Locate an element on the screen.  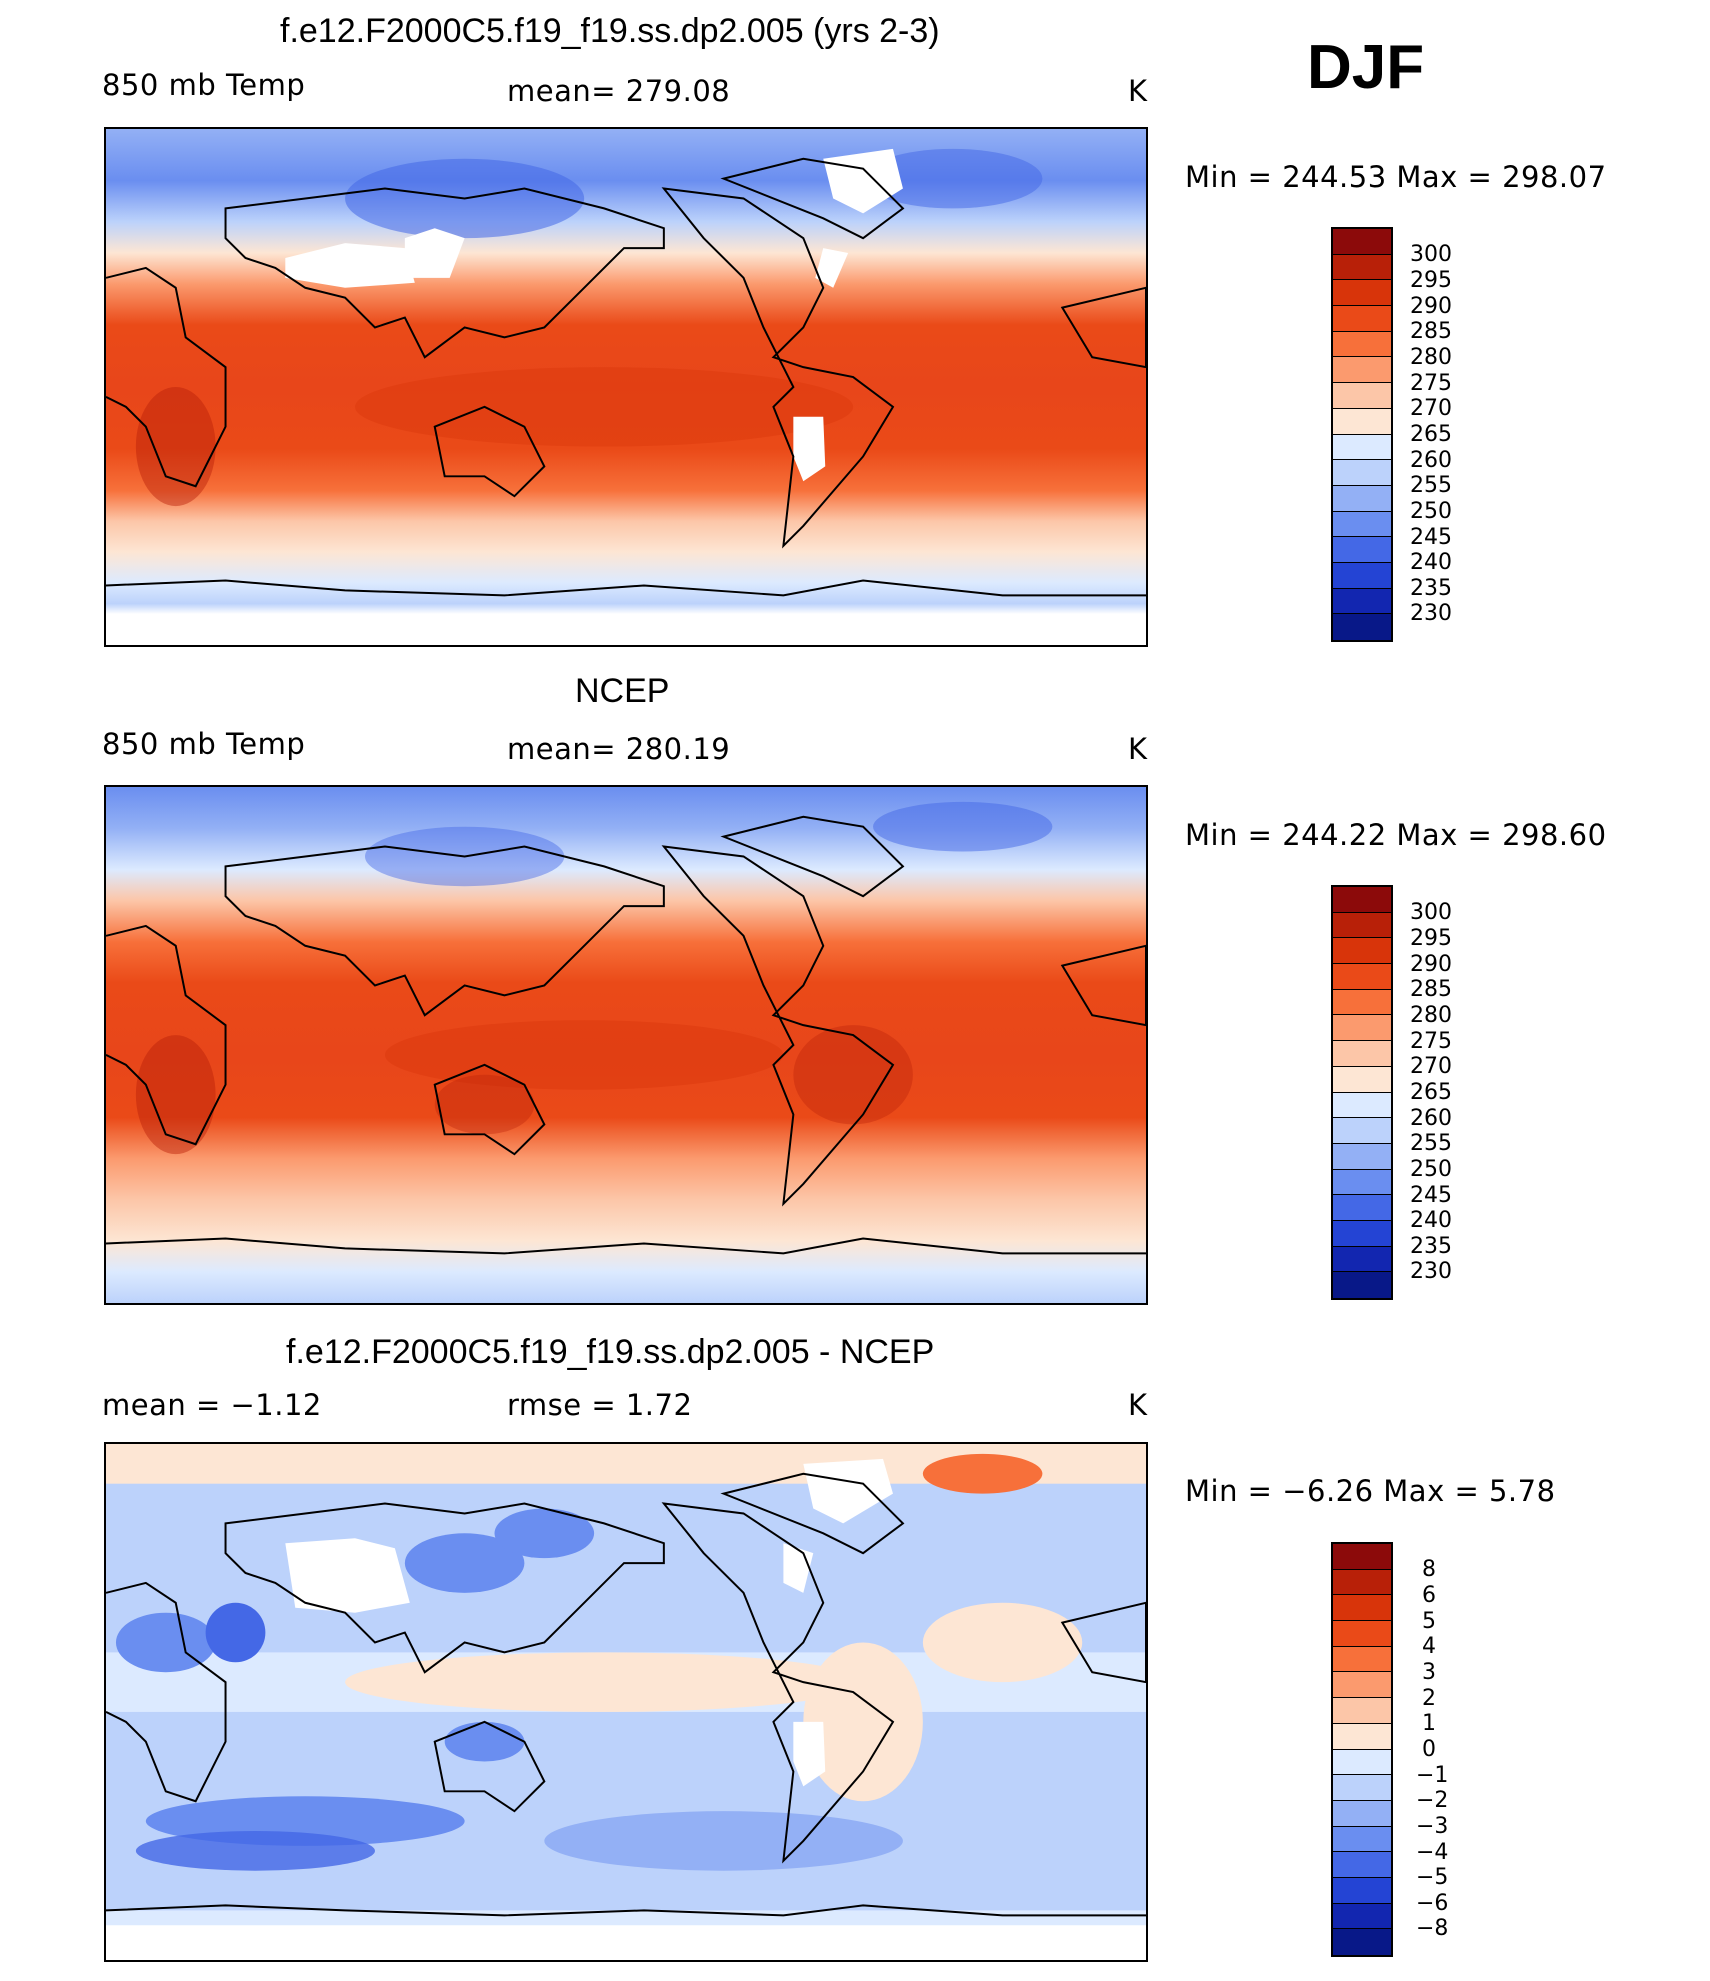
panel-1-min-max: Min = 244.53 Max = 298.07 is located at coordinates (1396, 177).